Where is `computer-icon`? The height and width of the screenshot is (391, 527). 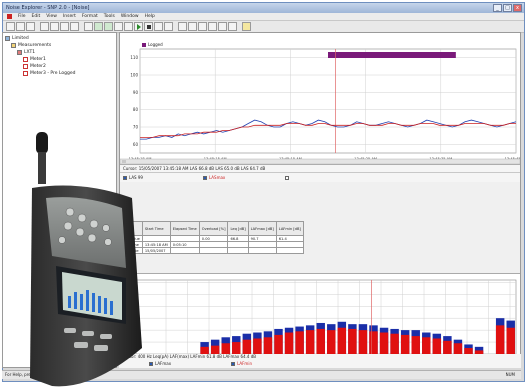
computer-icon is located at coordinates (7, 38).